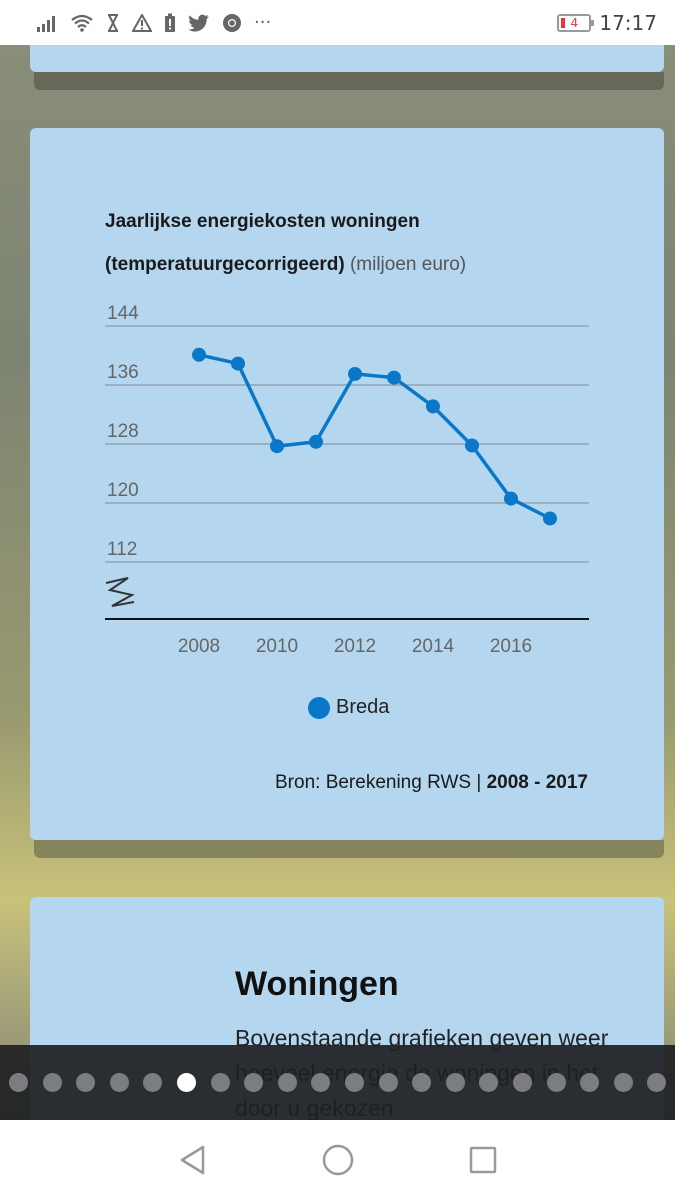 This screenshot has height=1200, width=675. Describe the element at coordinates (316, 441) in the screenshot. I see `data-point-2011` at that location.